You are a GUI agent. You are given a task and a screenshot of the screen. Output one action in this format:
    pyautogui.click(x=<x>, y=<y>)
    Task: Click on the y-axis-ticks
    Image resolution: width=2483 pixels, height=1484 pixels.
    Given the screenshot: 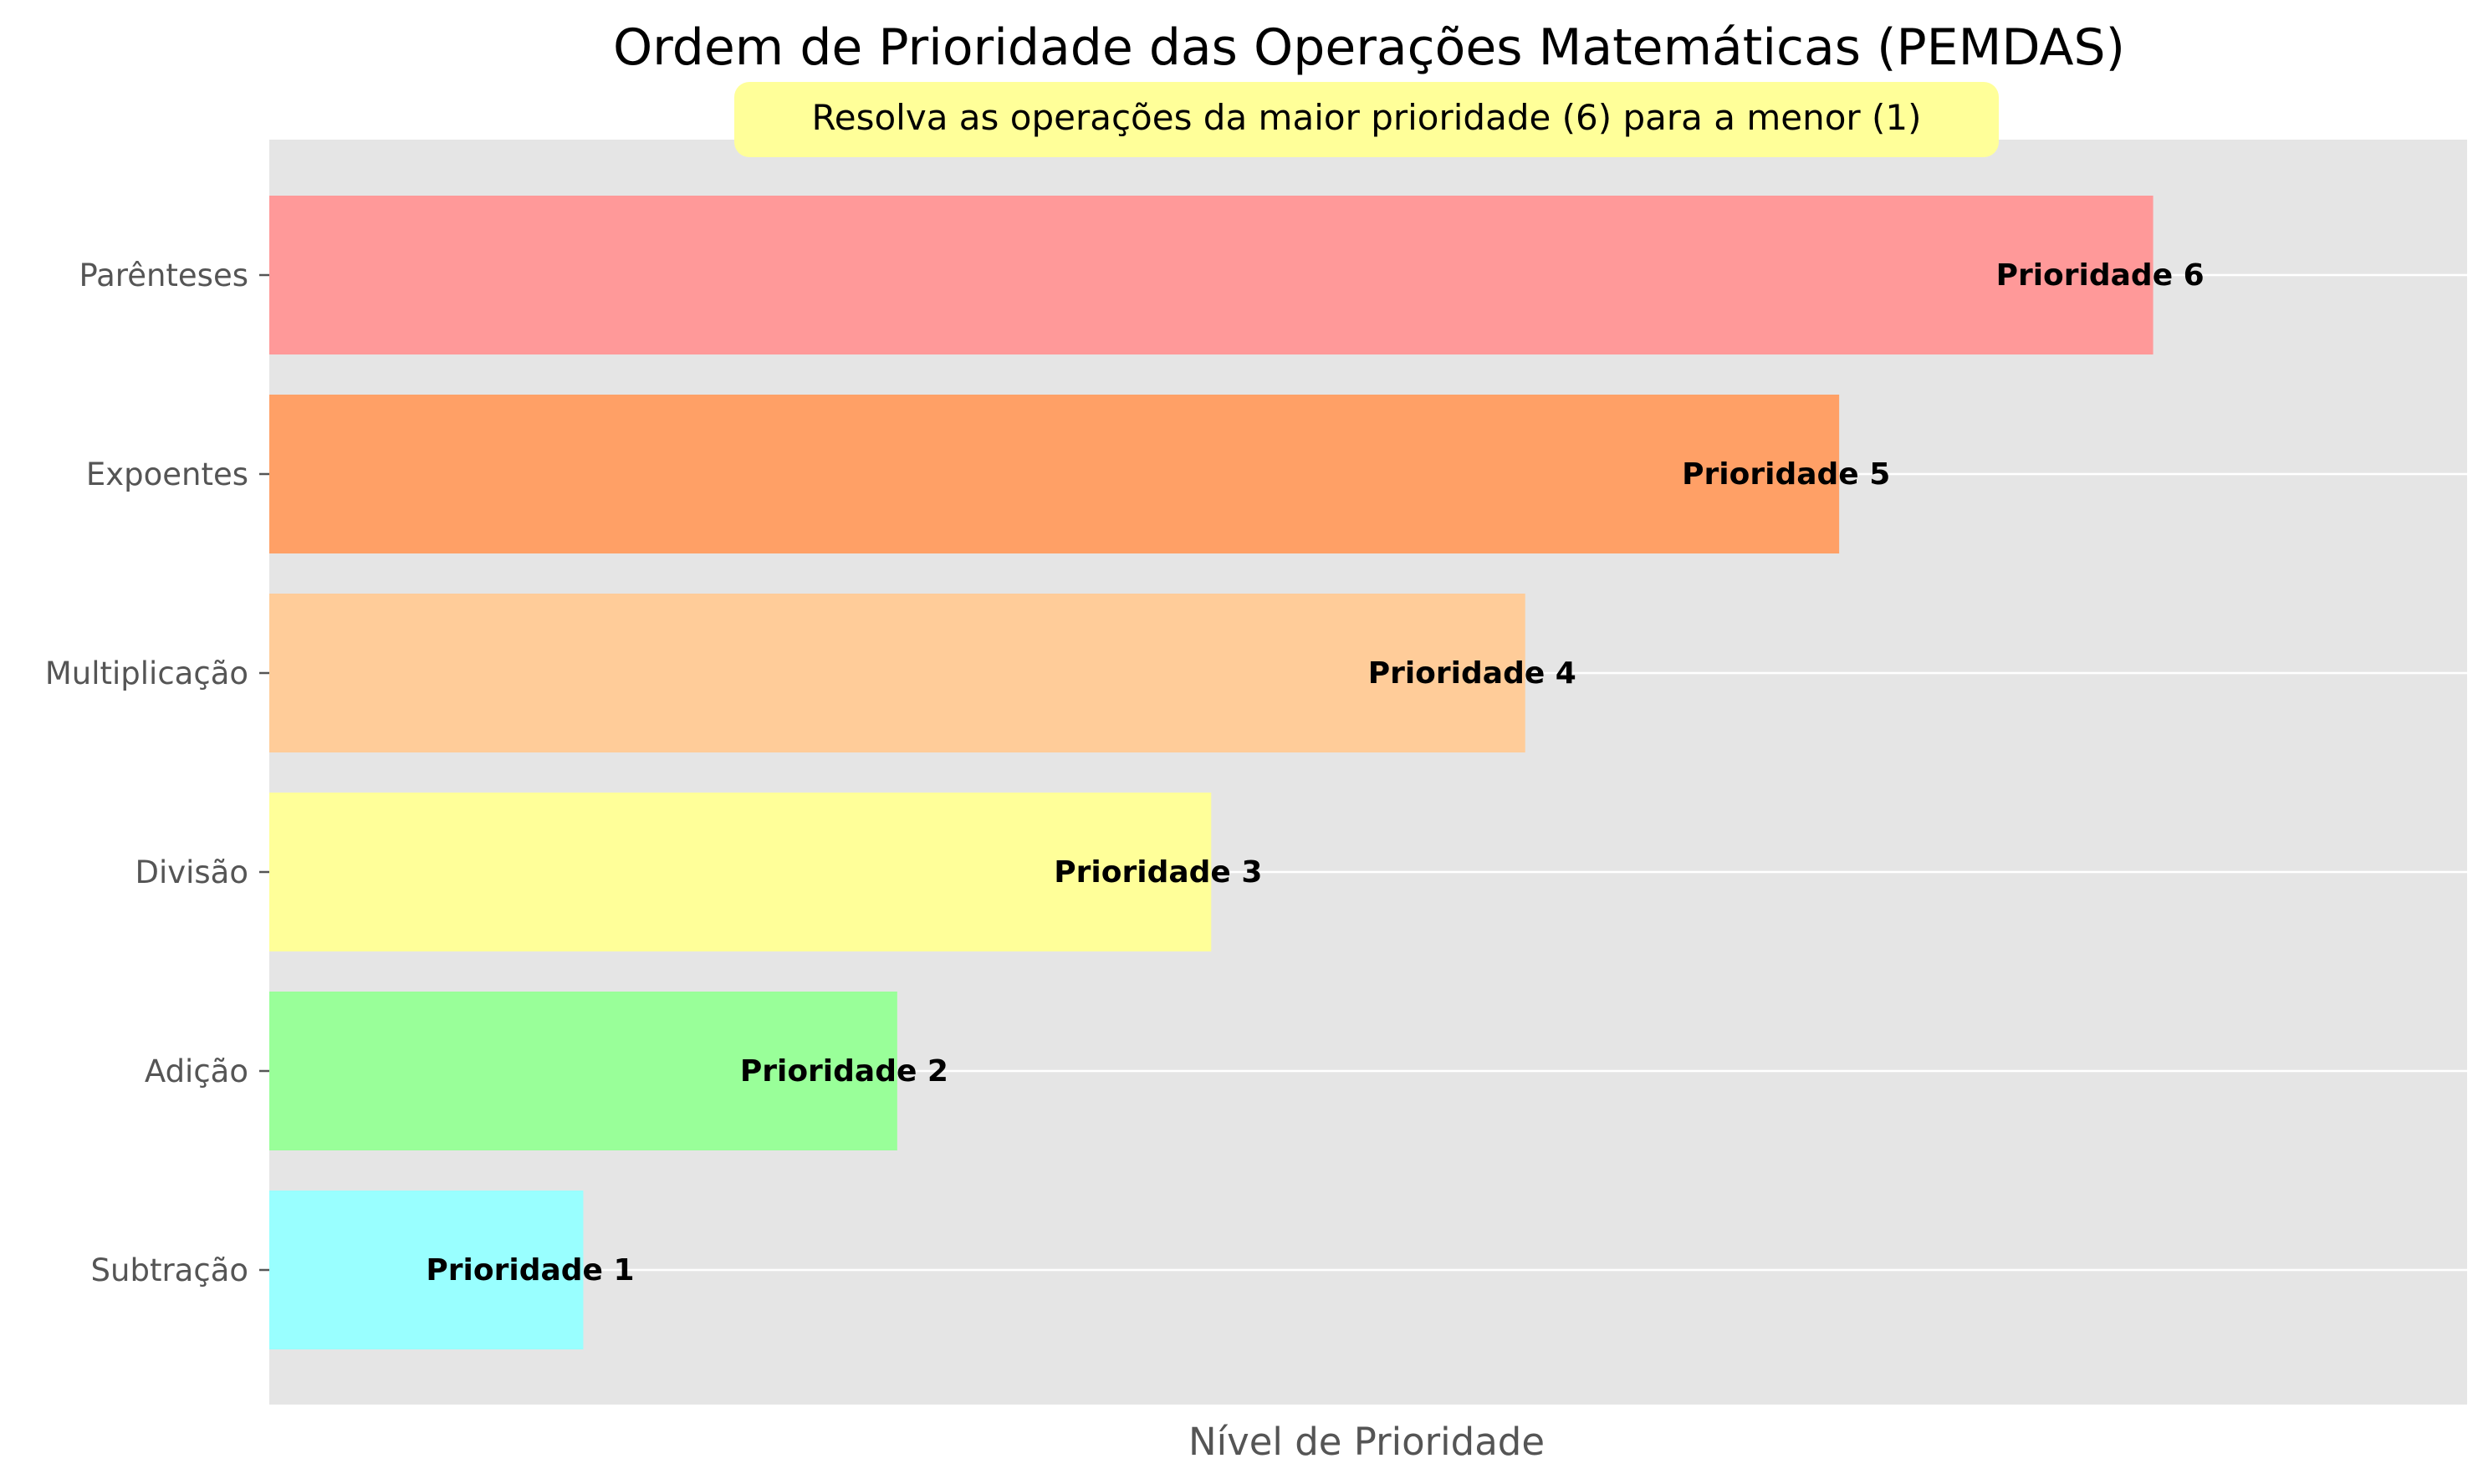 What is the action you would take?
    pyautogui.click(x=264, y=772)
    